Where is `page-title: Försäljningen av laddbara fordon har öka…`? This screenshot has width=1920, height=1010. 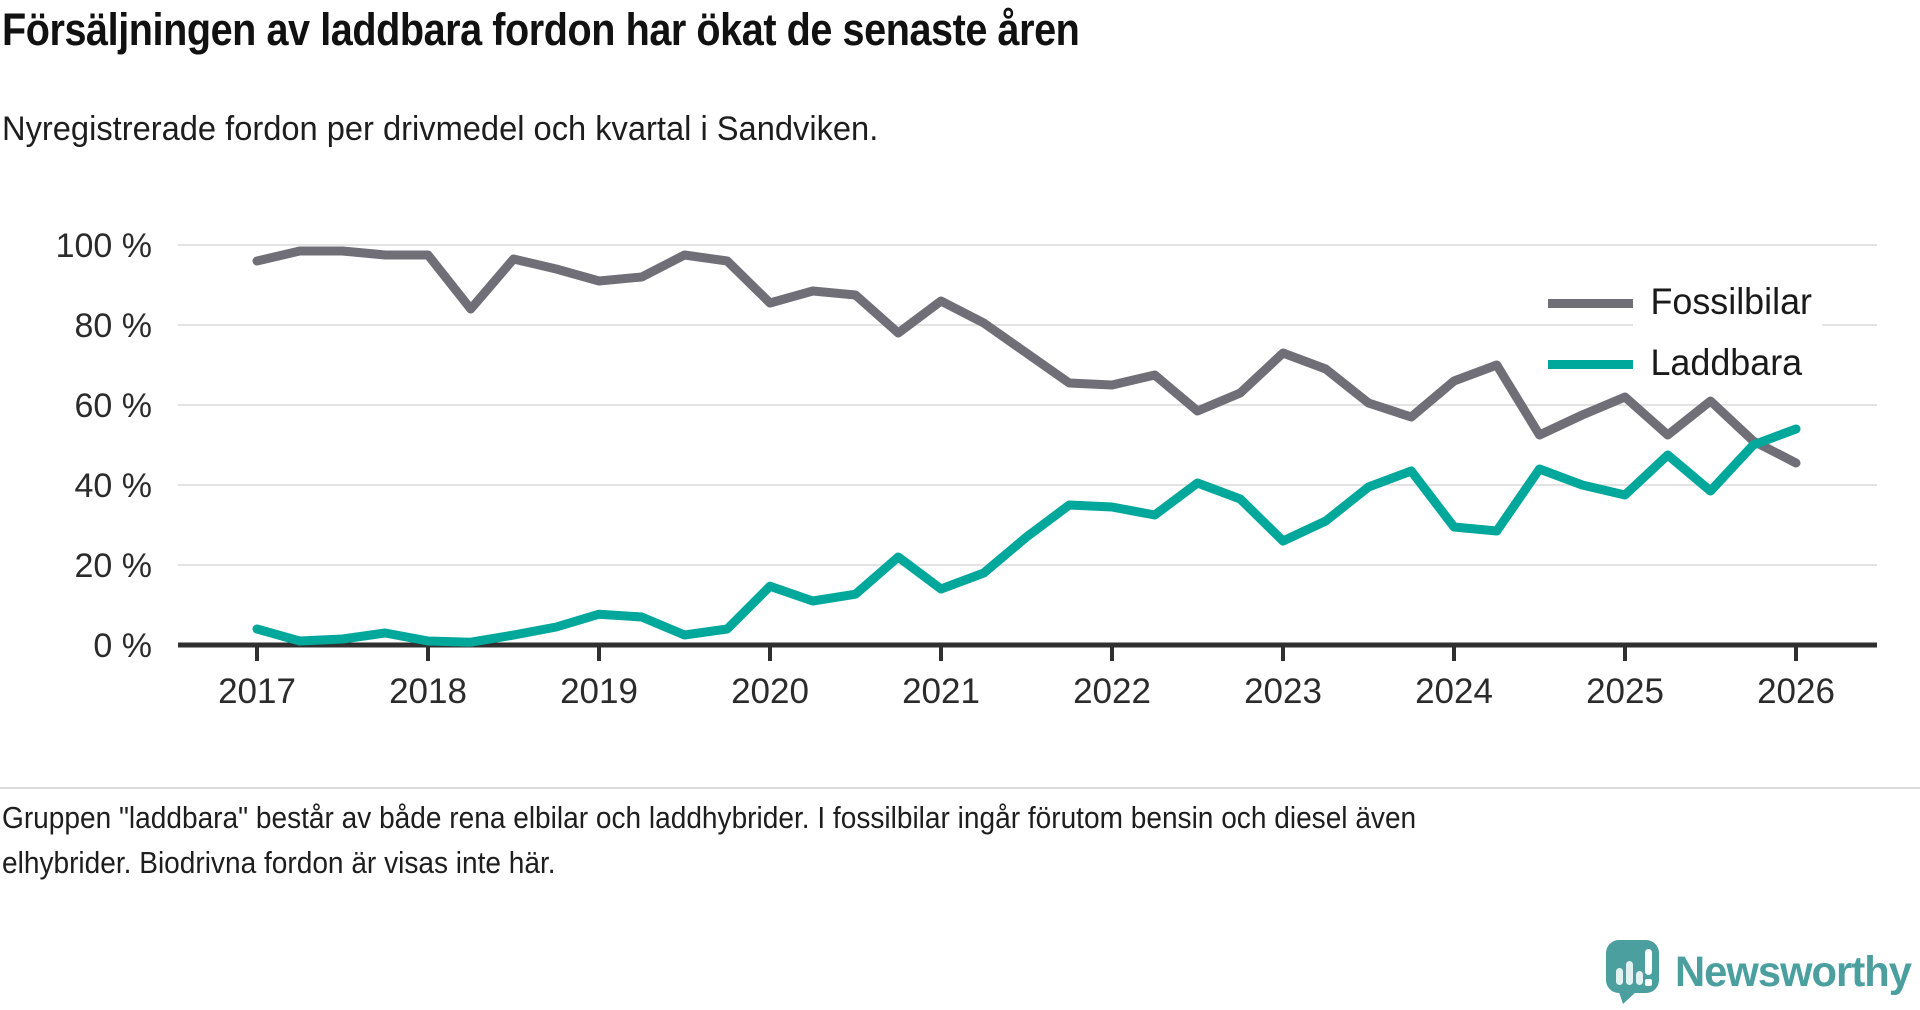 page-title: Försäljningen av laddbara fordon har öka… is located at coordinates (541, 29).